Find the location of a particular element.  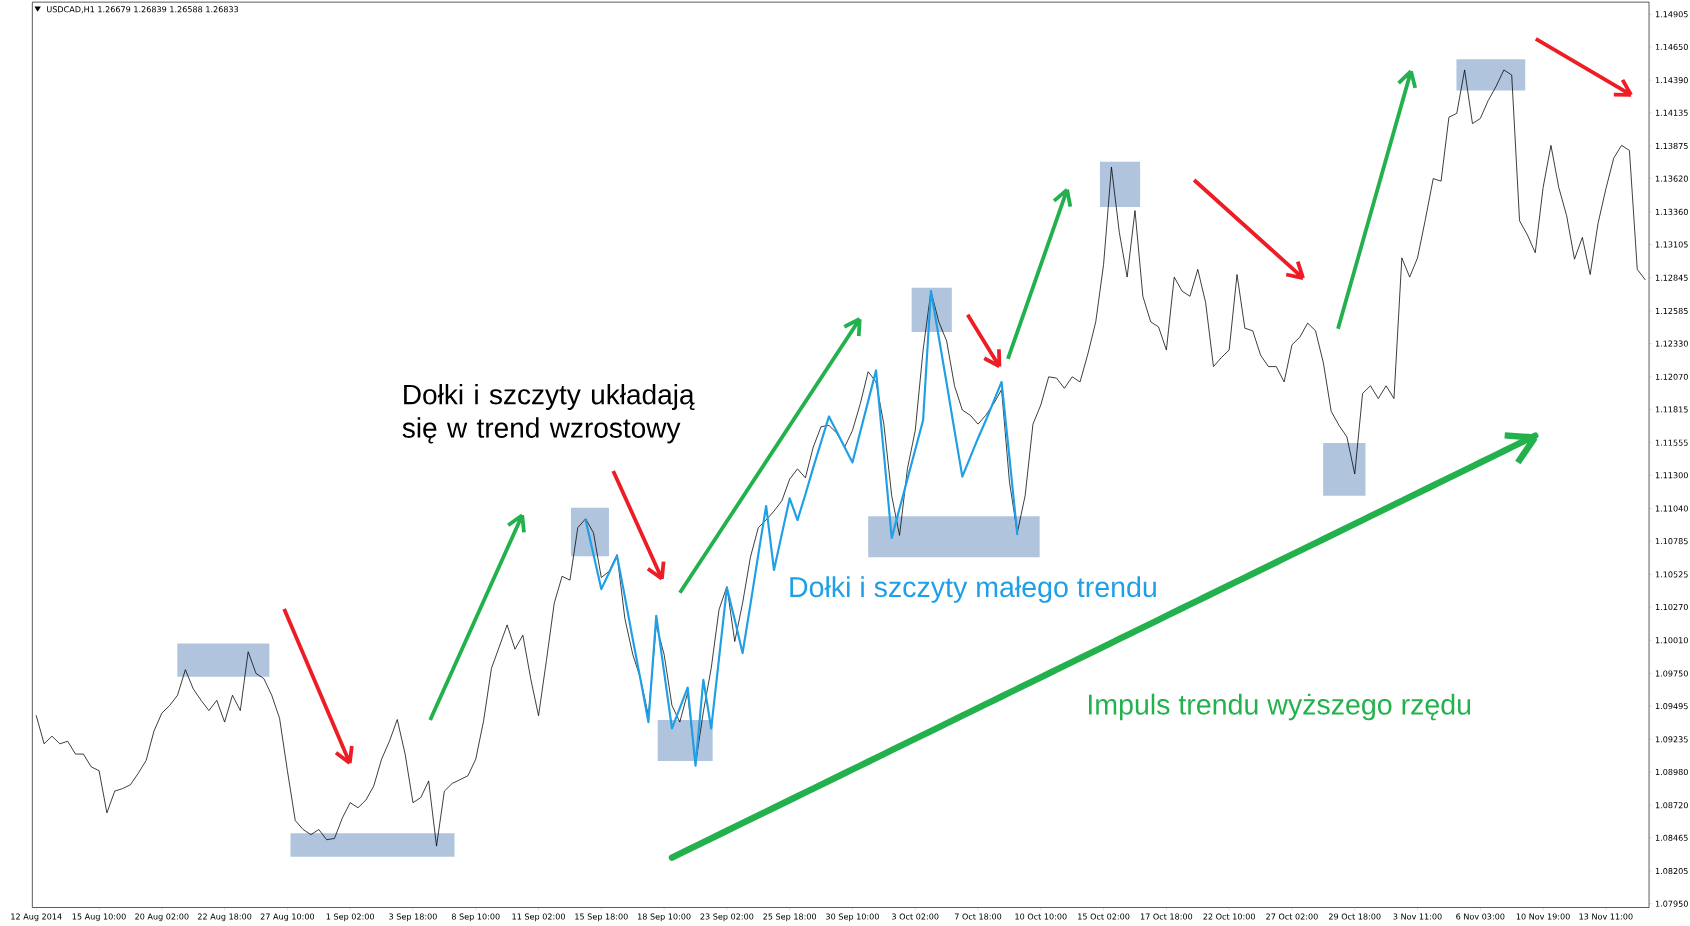

x-tick-label: 23 Sep 02:00 is located at coordinates (727, 917).